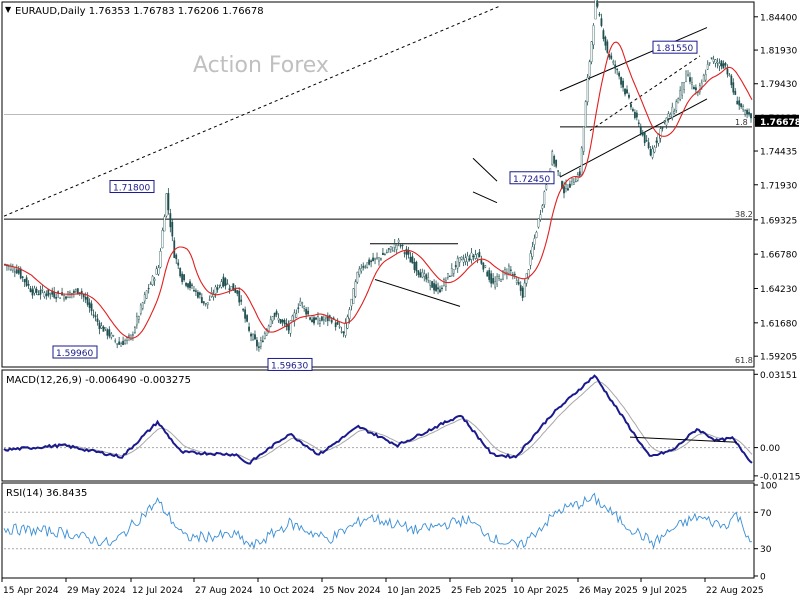  Describe the element at coordinates (378, 419) in the screenshot. I see `macd-line` at that location.